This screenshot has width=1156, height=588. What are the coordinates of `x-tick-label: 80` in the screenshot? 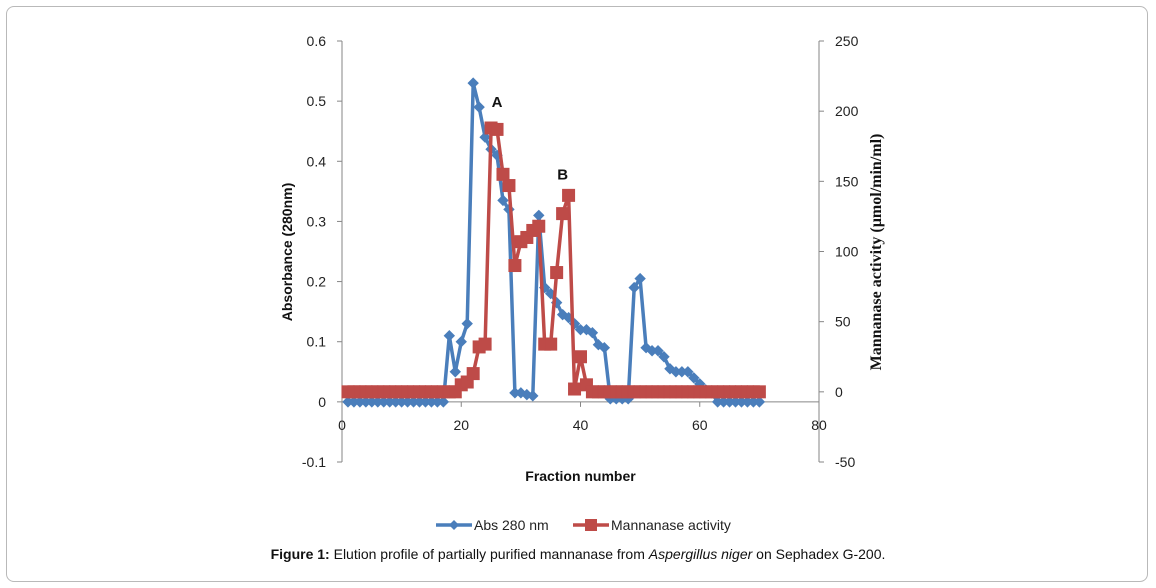 It's located at (819, 425).